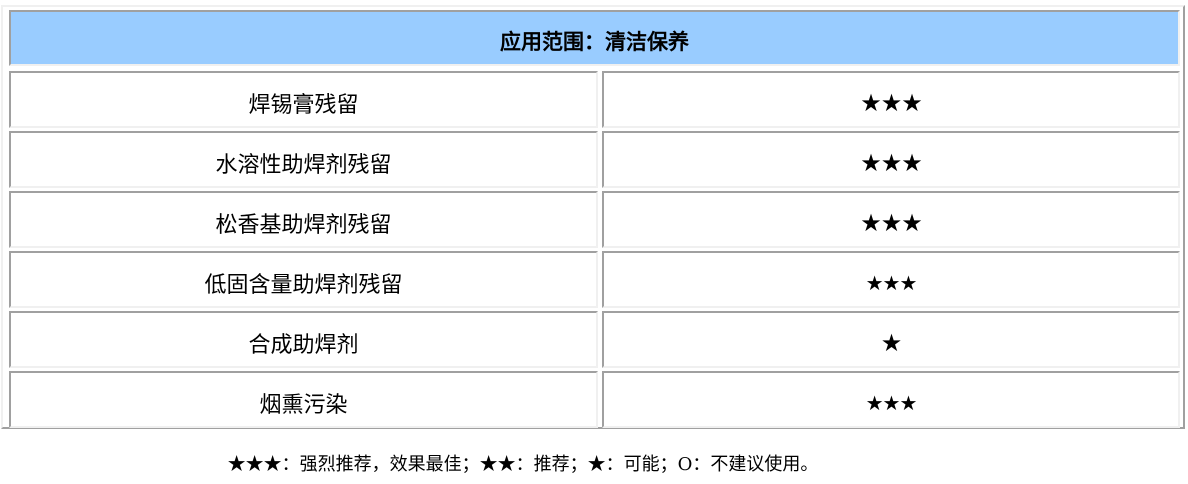  Describe the element at coordinates (523, 464) in the screenshot. I see `rating-legend: ★★★：强烈推荐，效果最佳；★★：推荐；★：可能；O：不建议使用。` at that location.